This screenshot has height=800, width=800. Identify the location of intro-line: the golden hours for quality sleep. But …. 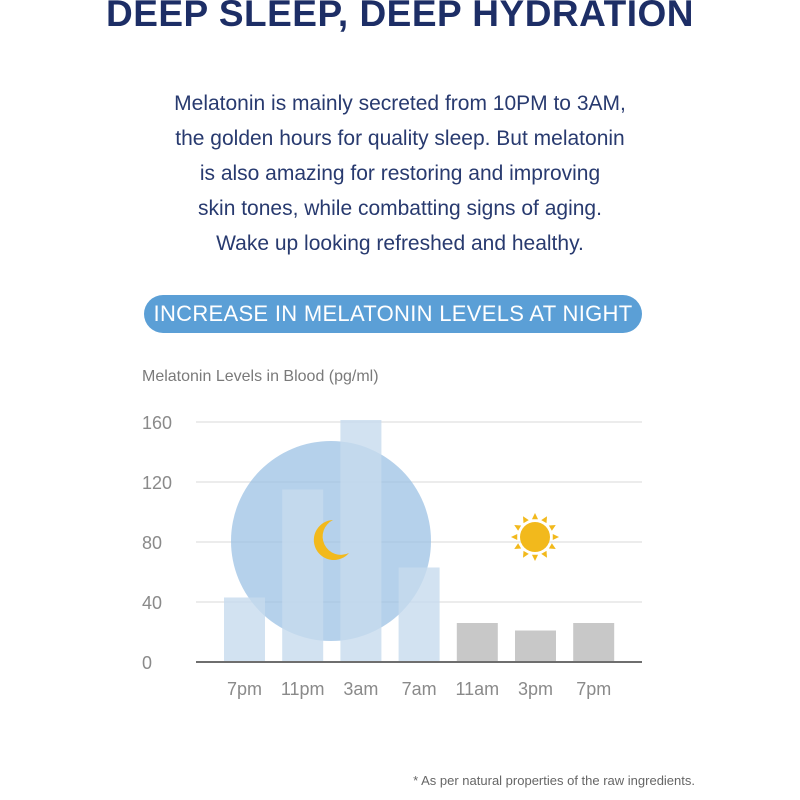
(400, 138).